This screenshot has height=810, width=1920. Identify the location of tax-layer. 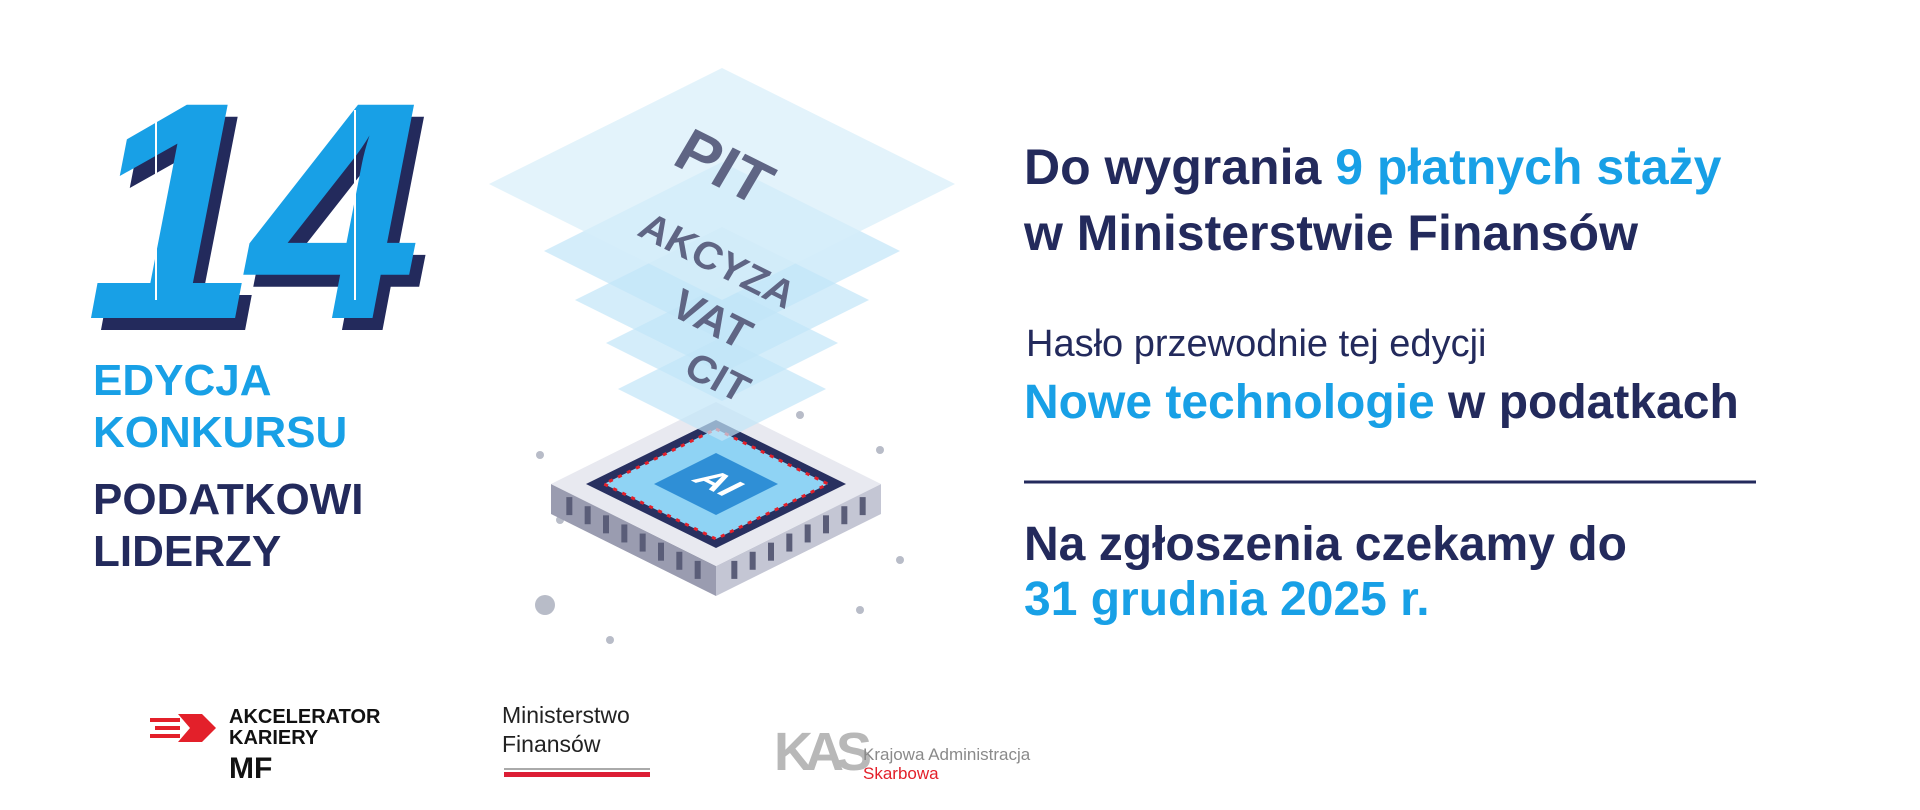
(722, 184).